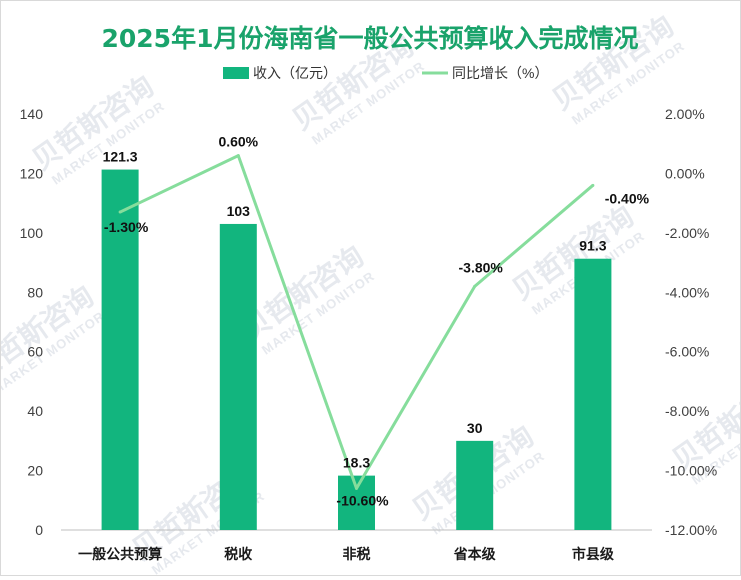  Describe the element at coordinates (32, 173) in the screenshot. I see `y-left-tick: 120` at that location.